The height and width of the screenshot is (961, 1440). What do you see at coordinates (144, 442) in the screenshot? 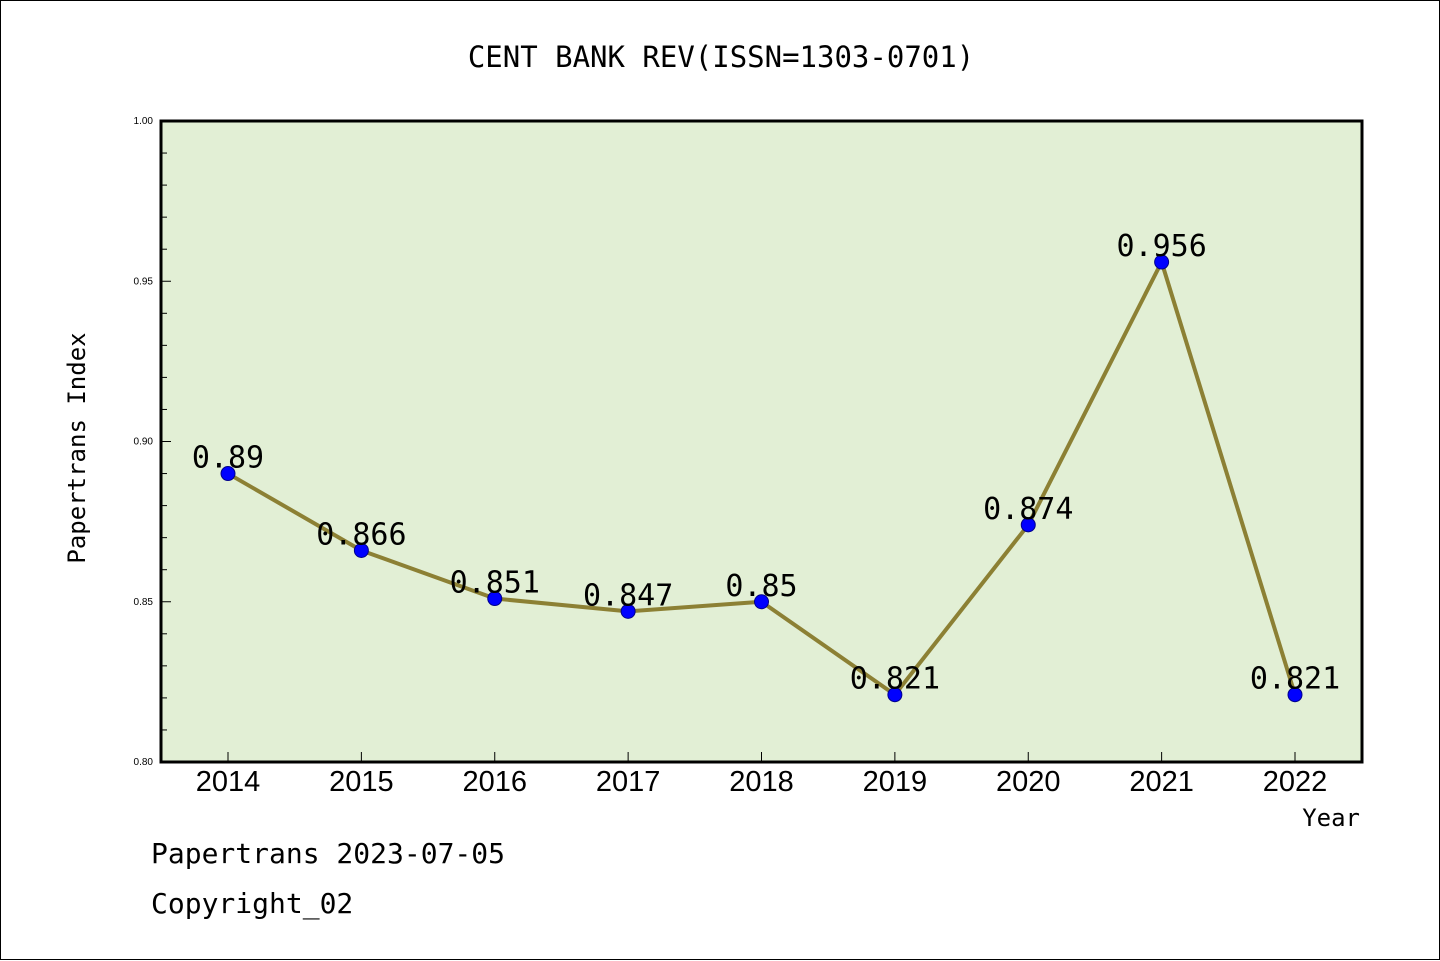
I see `y-tick-label: 0.90` at bounding box center [144, 442].